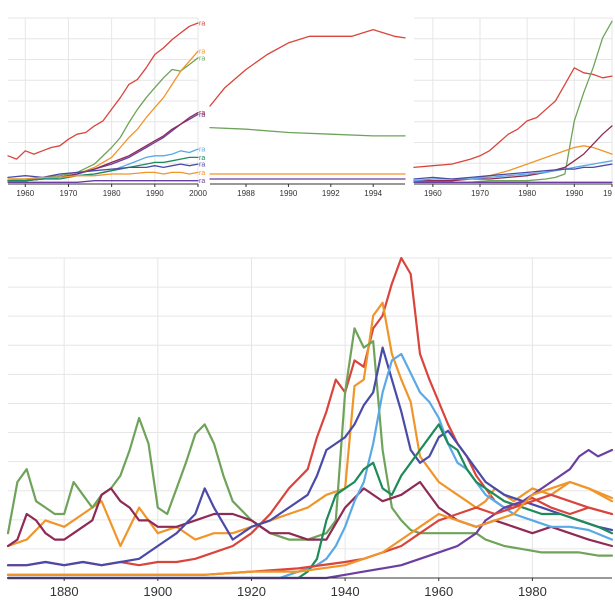  Describe the element at coordinates (198, 193) in the screenshot. I see `x-tick-label: 2000` at that location.